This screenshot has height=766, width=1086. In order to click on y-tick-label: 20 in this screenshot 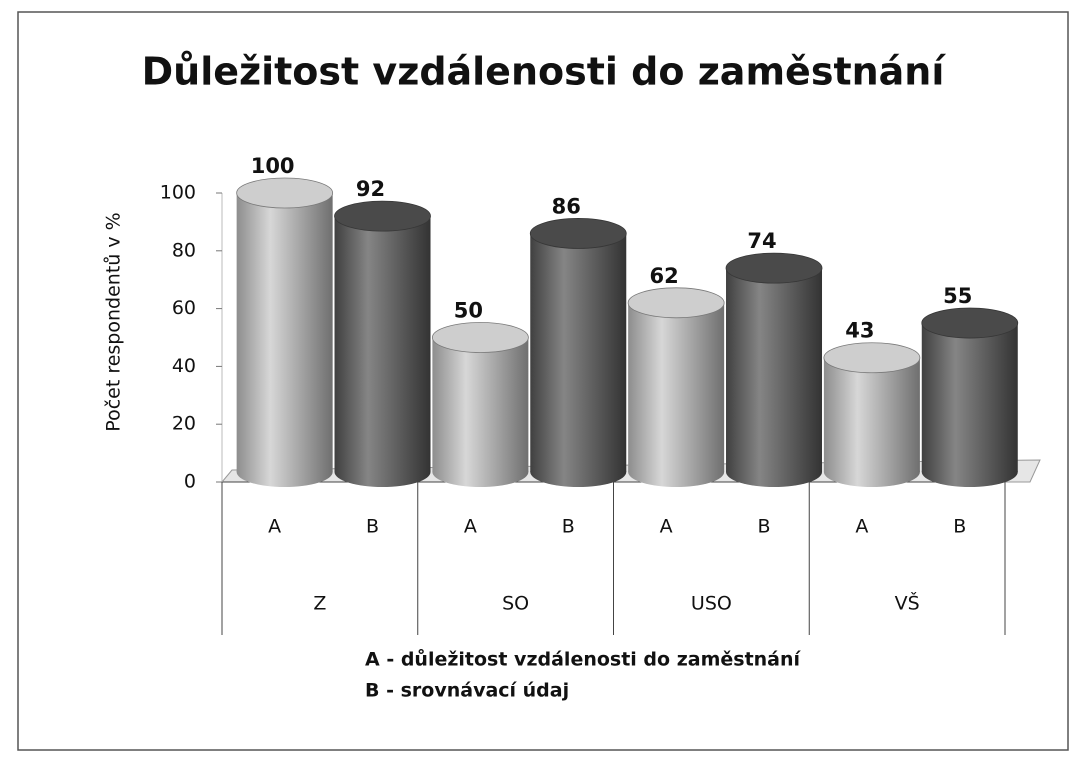, I will do `click(184, 424)`.